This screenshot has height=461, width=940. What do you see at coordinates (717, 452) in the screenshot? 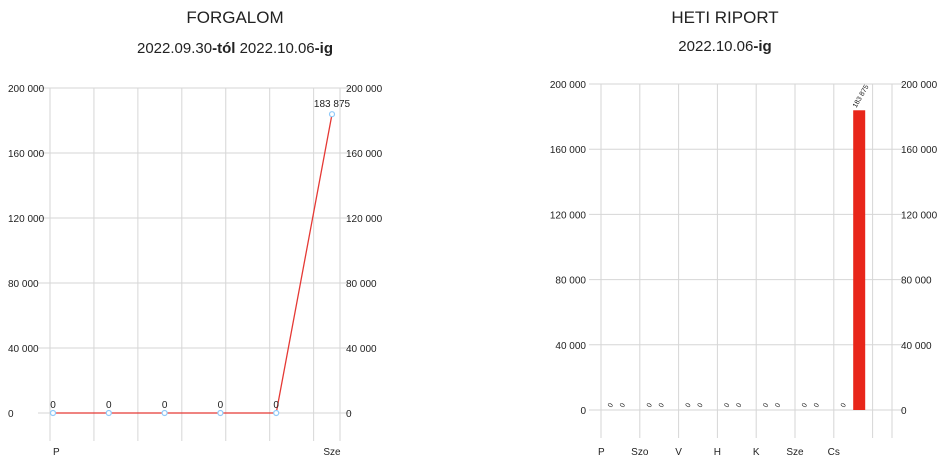
I see `x-tick-label: H` at bounding box center [717, 452].